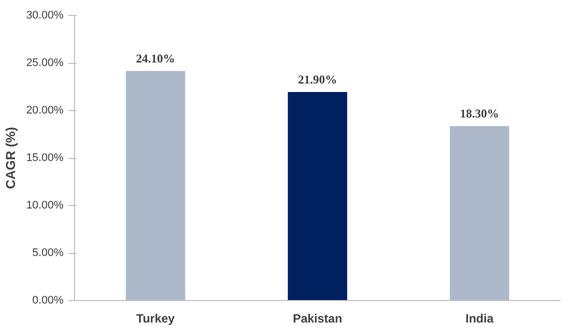  I want to click on y-tick-label: 5.00%, so click(48, 253).